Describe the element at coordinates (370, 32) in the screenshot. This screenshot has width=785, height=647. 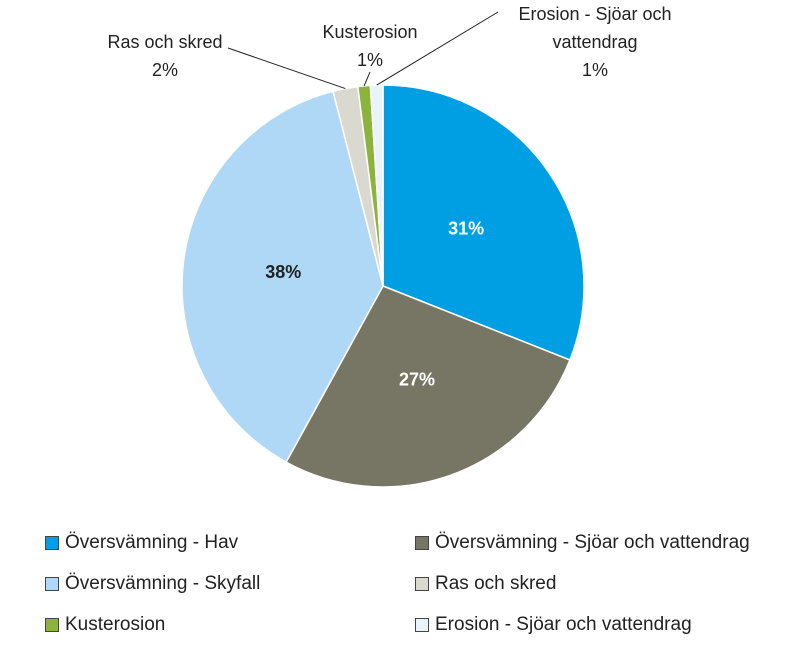
I see `slice-name: Kusterosion` at that location.